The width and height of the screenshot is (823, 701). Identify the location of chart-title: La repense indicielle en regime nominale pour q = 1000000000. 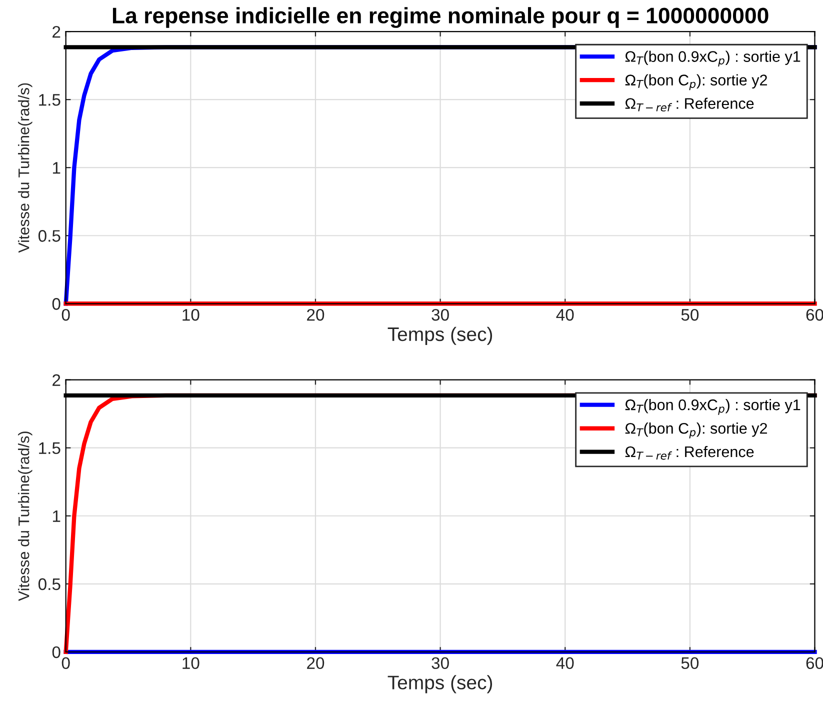
(440, 17).